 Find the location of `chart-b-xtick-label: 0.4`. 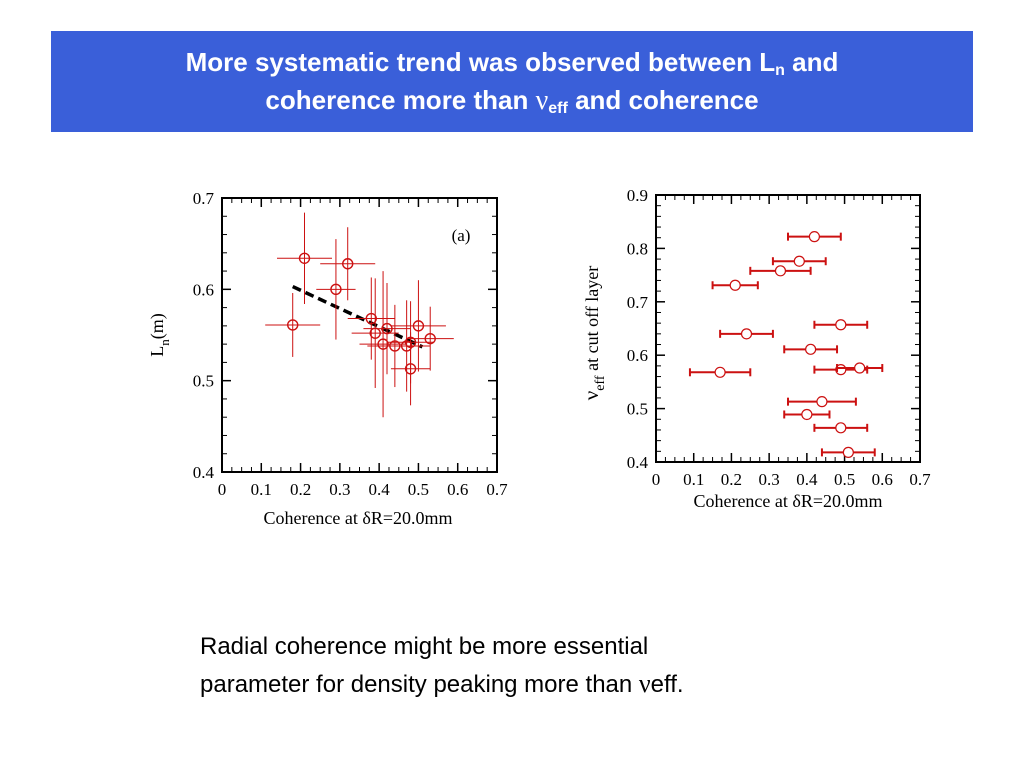

chart-b-xtick-label: 0.4 is located at coordinates (807, 479).